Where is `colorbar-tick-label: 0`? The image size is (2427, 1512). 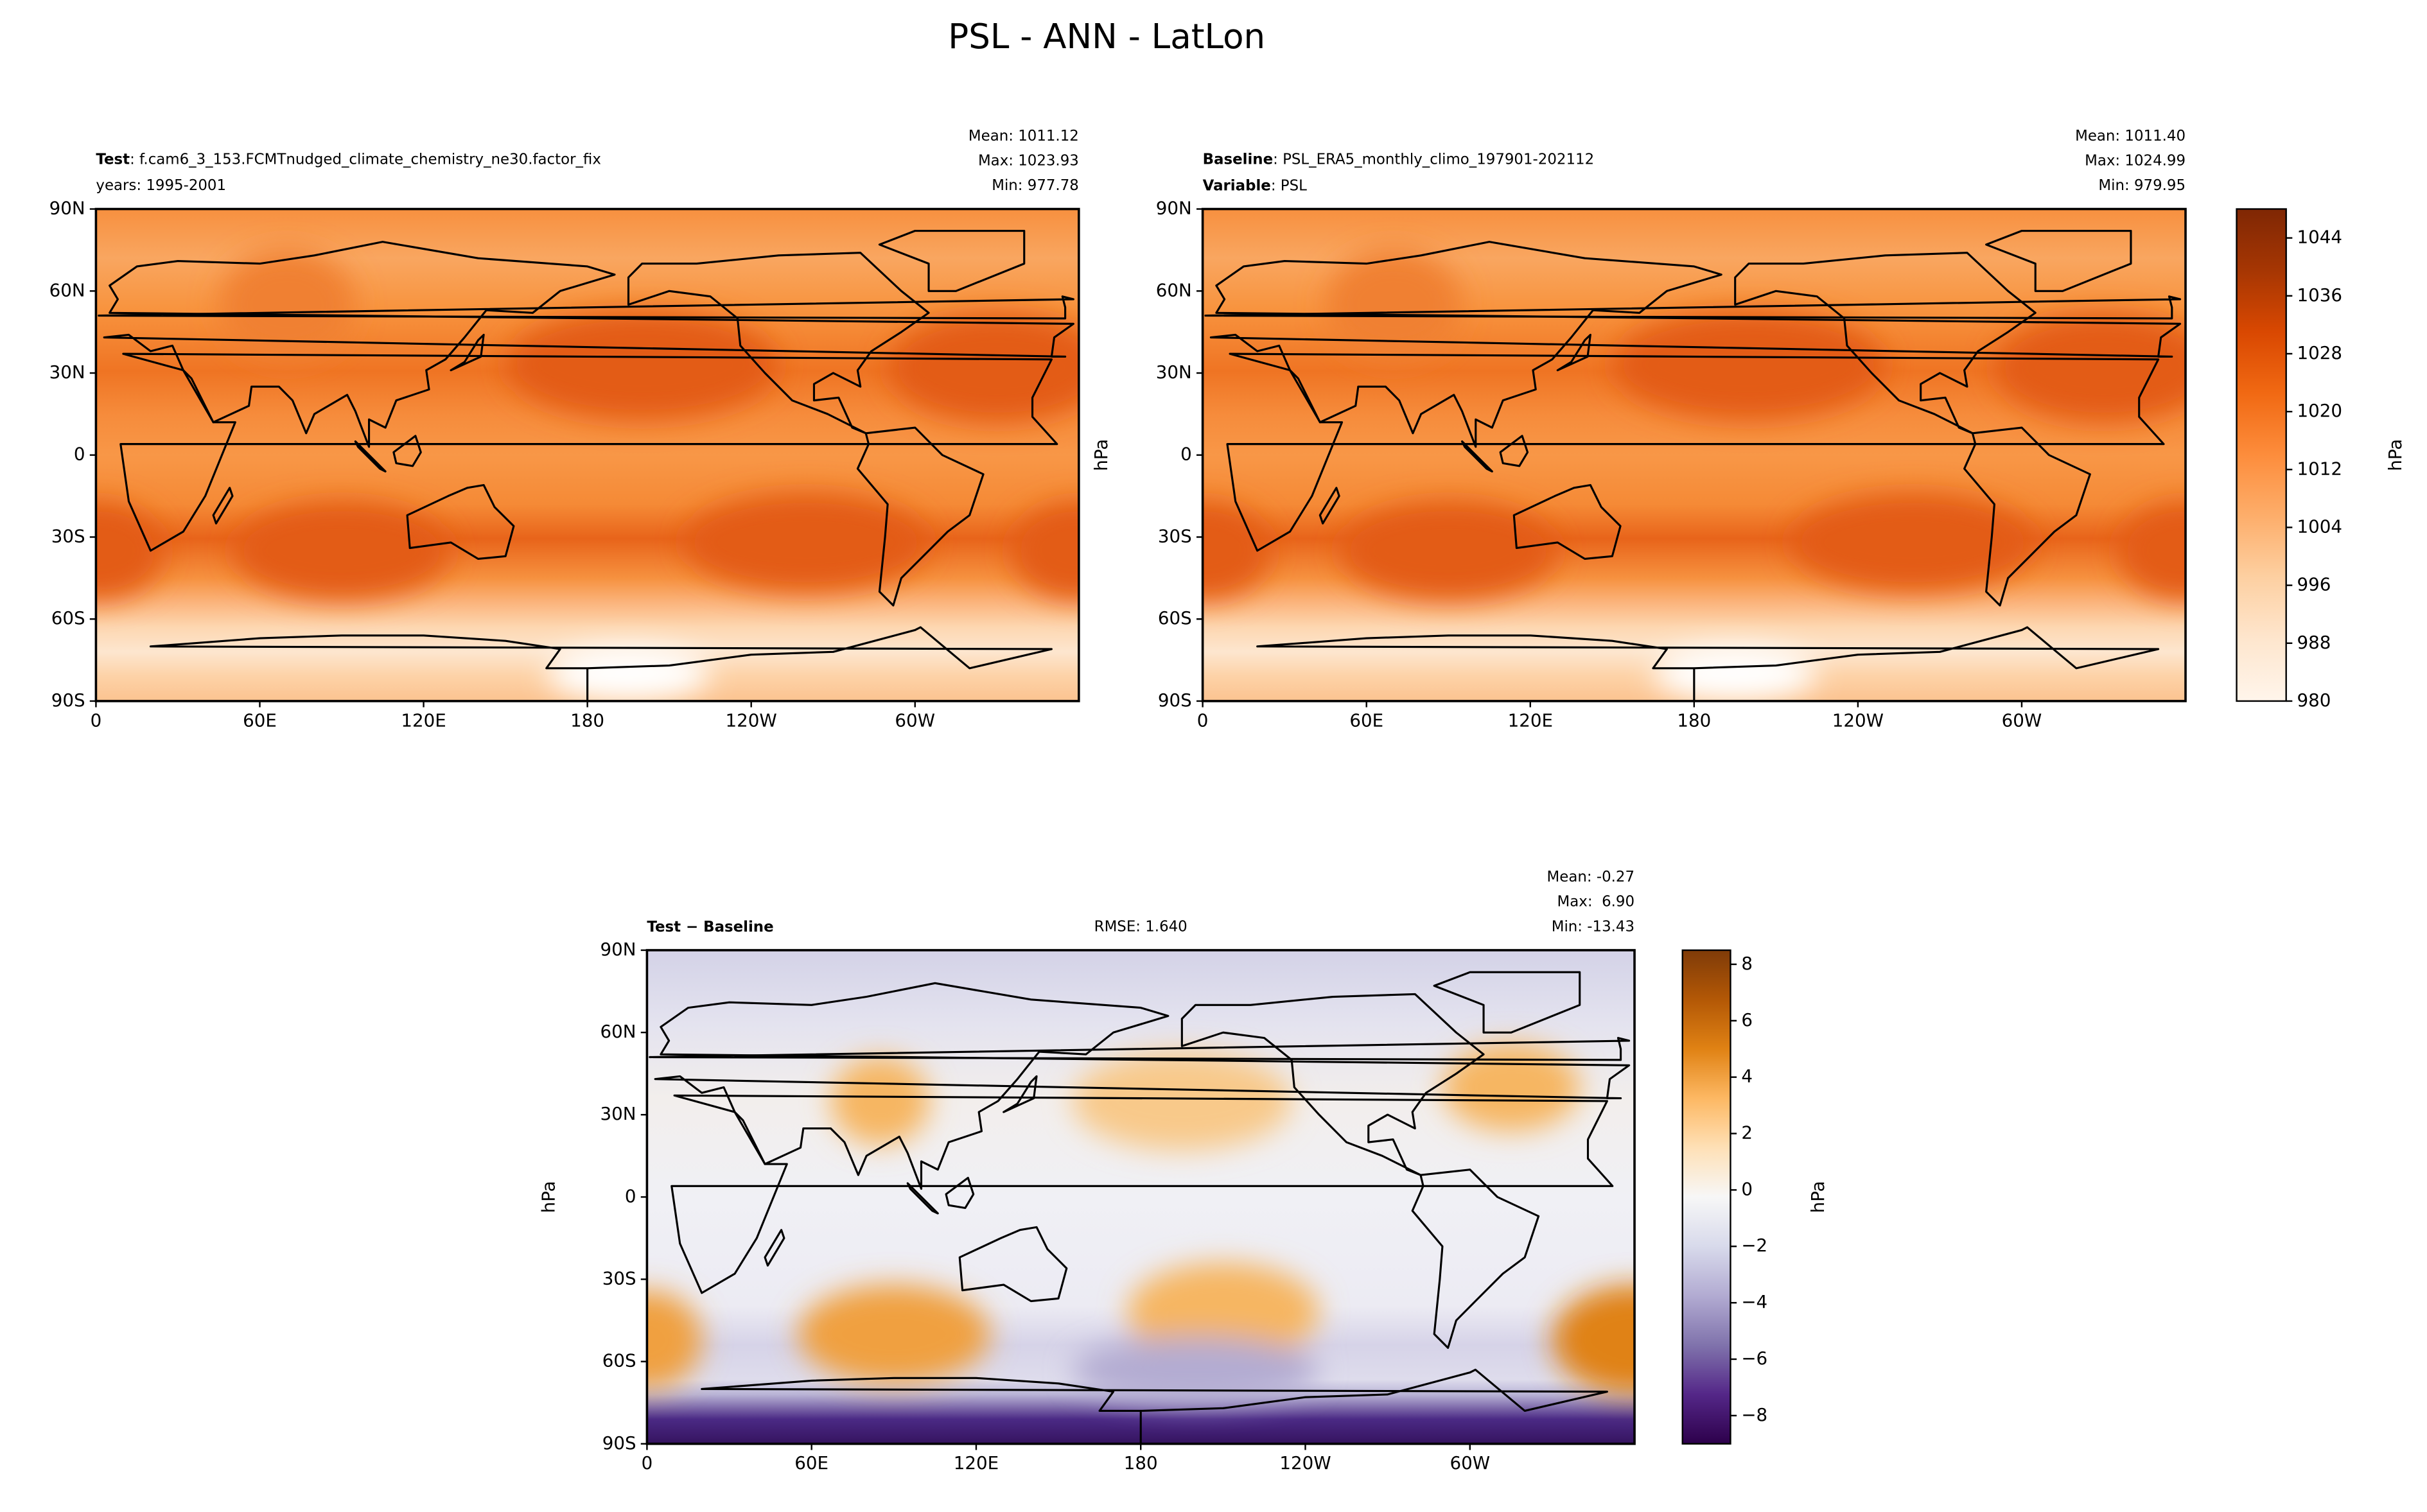 colorbar-tick-label: 0 is located at coordinates (1747, 1188).